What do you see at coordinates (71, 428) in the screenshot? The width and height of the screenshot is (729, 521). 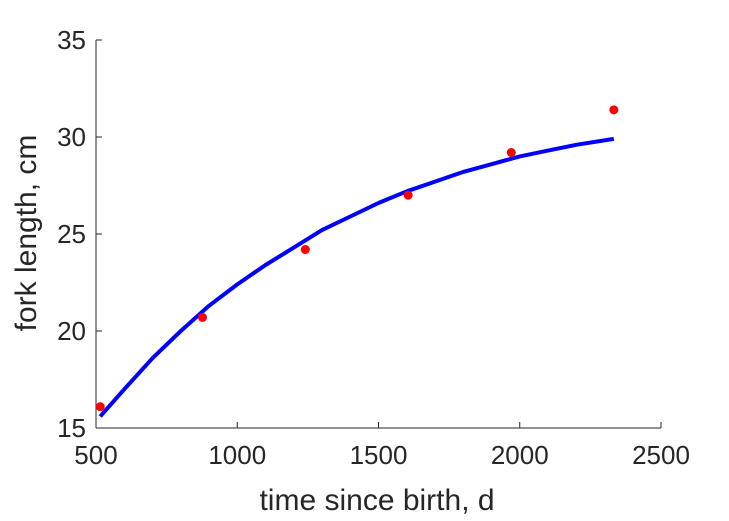 I see `y-tick-label: 15` at bounding box center [71, 428].